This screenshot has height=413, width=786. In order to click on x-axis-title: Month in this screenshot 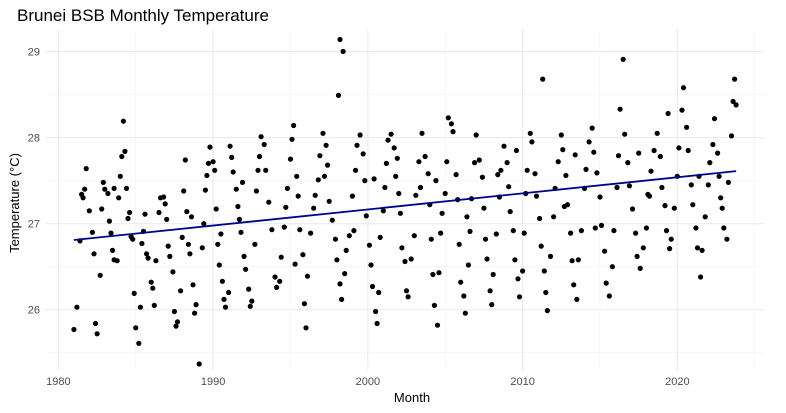, I will do `click(412, 397)`.